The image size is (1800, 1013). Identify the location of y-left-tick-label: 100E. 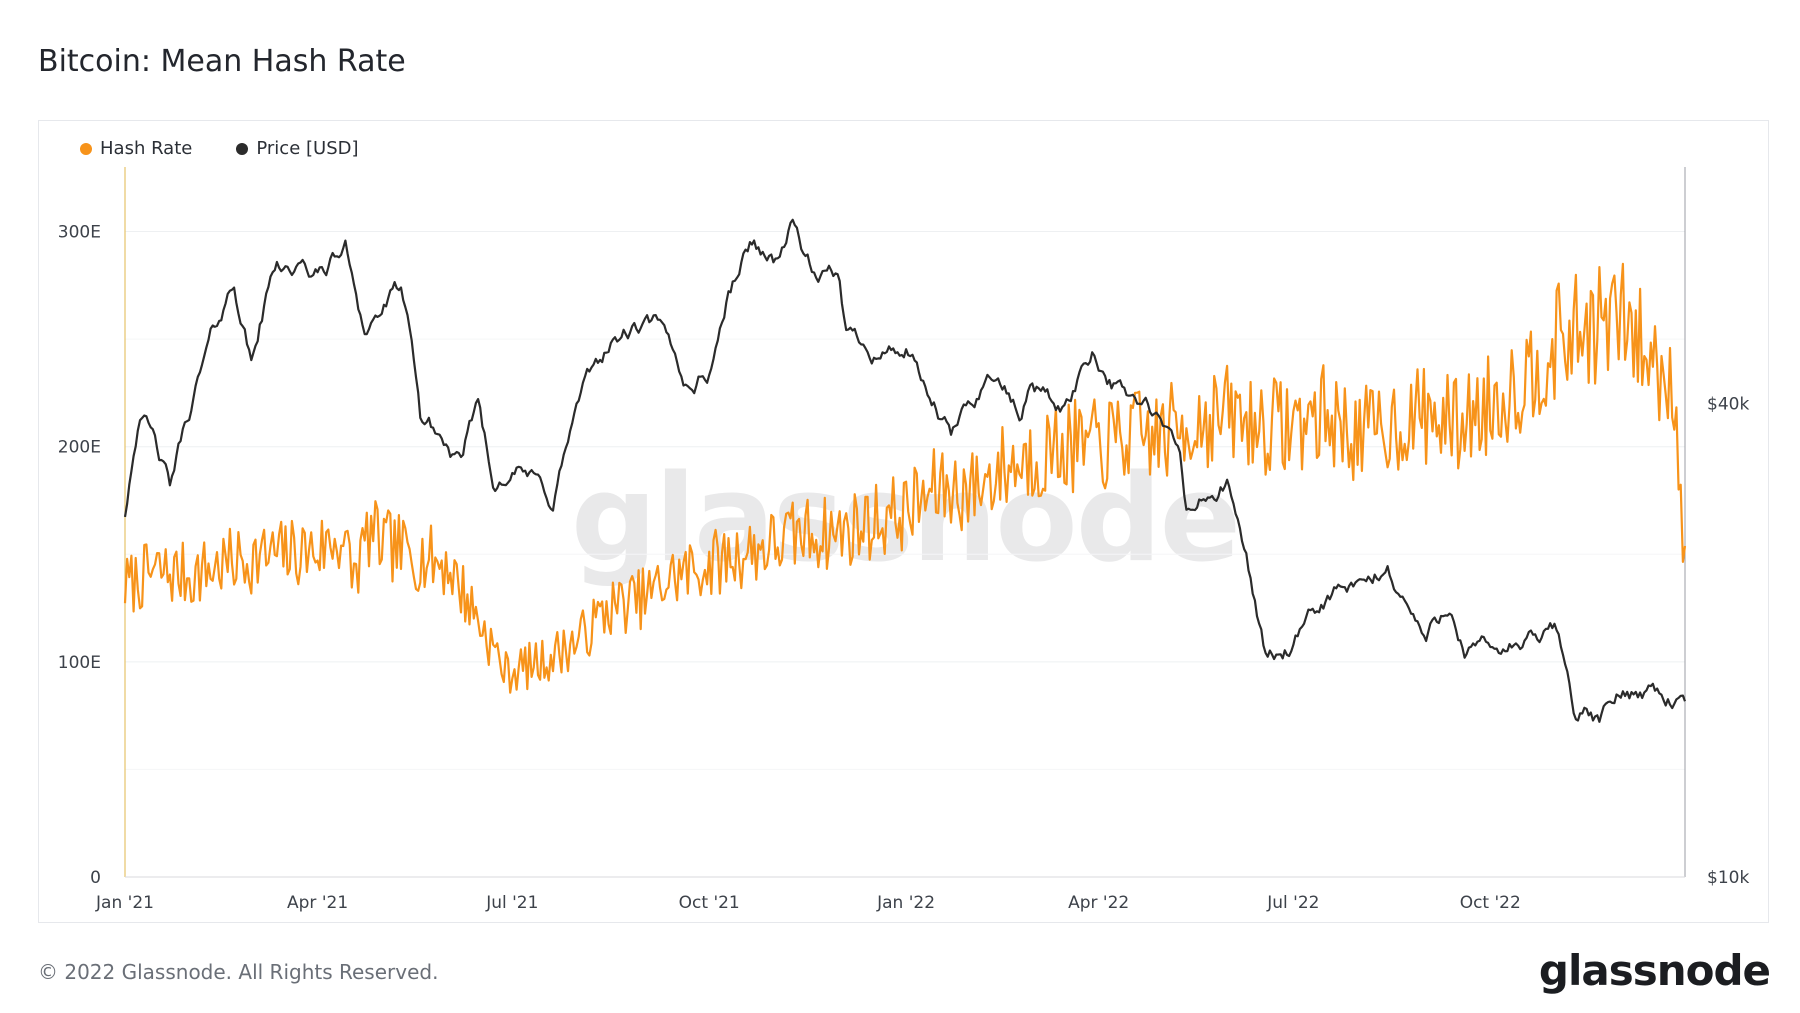
(79, 663).